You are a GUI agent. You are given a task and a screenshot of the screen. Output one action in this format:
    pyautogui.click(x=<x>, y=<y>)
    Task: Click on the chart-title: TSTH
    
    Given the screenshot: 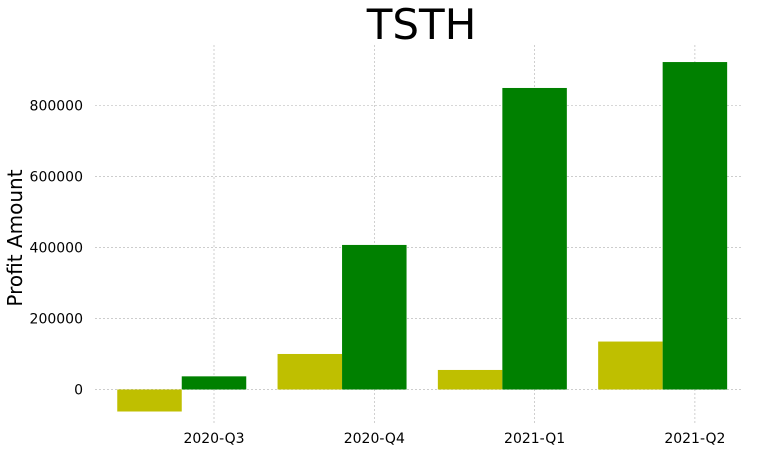 What is the action you would take?
    pyautogui.click(x=421, y=24)
    